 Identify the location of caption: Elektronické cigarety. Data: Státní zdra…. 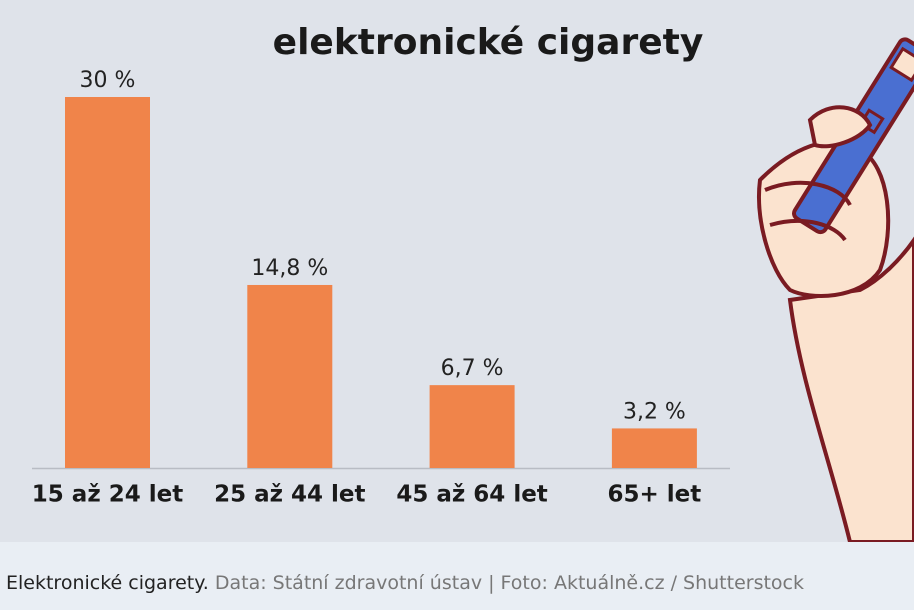
(405, 583).